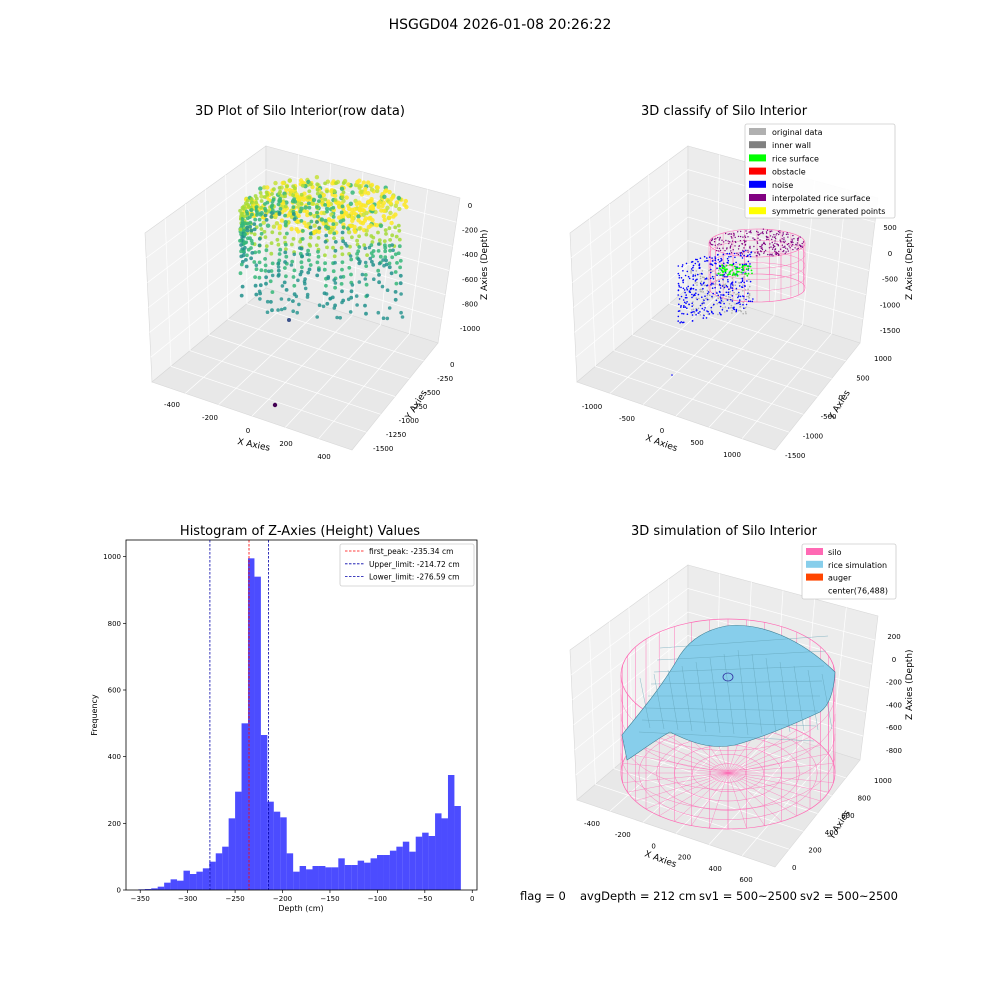  What do you see at coordinates (724, 531) in the screenshot?
I see `panel4-title: 3D simulation of Silo Interior` at bounding box center [724, 531].